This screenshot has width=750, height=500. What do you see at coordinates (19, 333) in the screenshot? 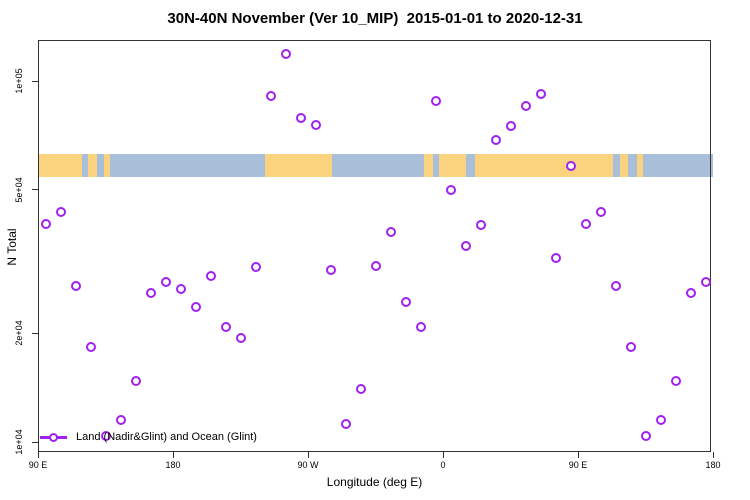
I see `y-axis-tick-label: 2e+04` at bounding box center [19, 333].